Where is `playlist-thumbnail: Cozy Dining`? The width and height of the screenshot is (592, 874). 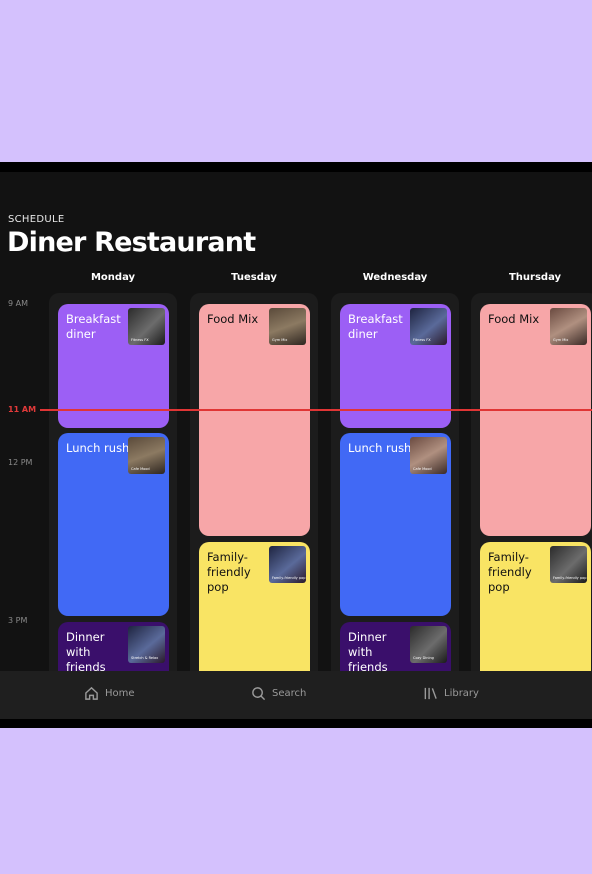 playlist-thumbnail: Cozy Dining is located at coordinates (428, 644).